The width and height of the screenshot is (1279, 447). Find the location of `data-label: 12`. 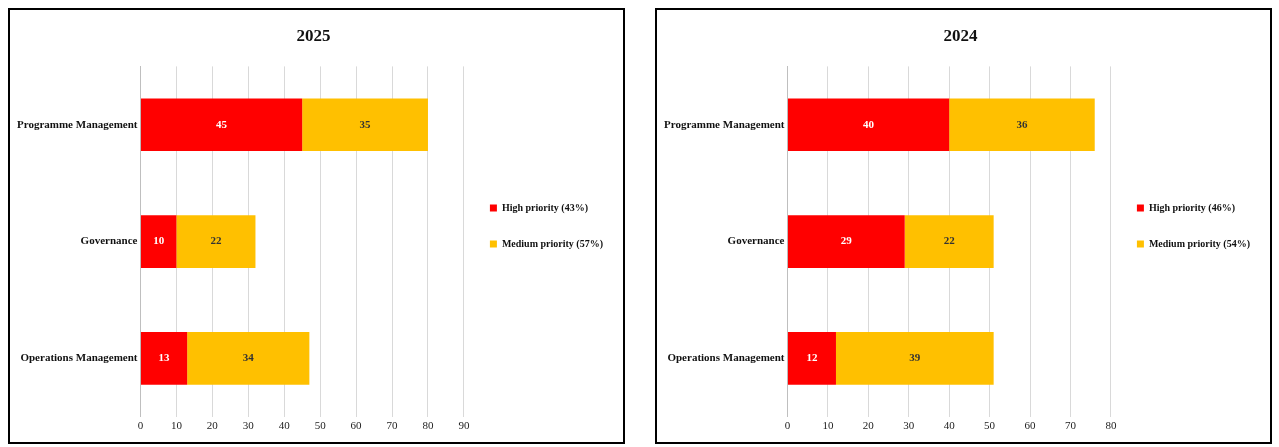

data-label: 12 is located at coordinates (812, 357).